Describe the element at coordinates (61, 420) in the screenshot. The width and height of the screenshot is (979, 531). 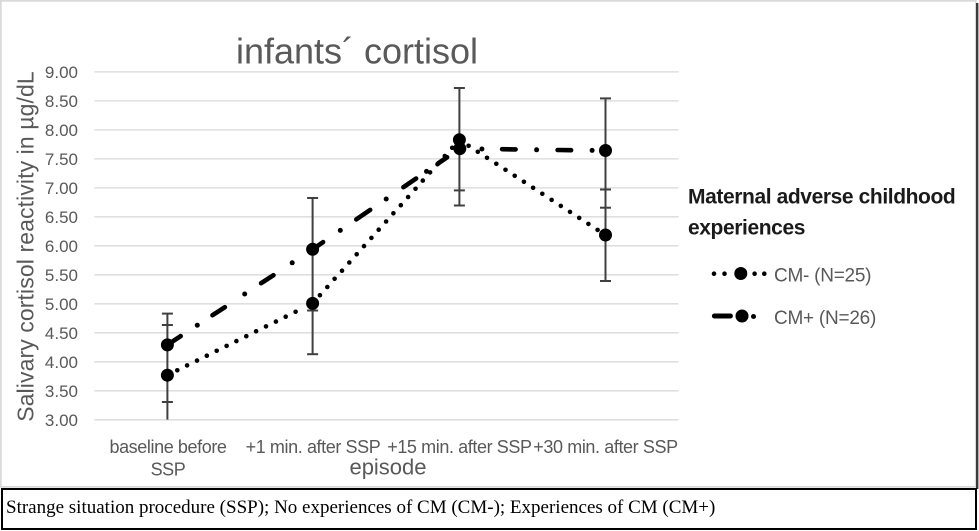
I see `svg-text: 3.00` at that location.